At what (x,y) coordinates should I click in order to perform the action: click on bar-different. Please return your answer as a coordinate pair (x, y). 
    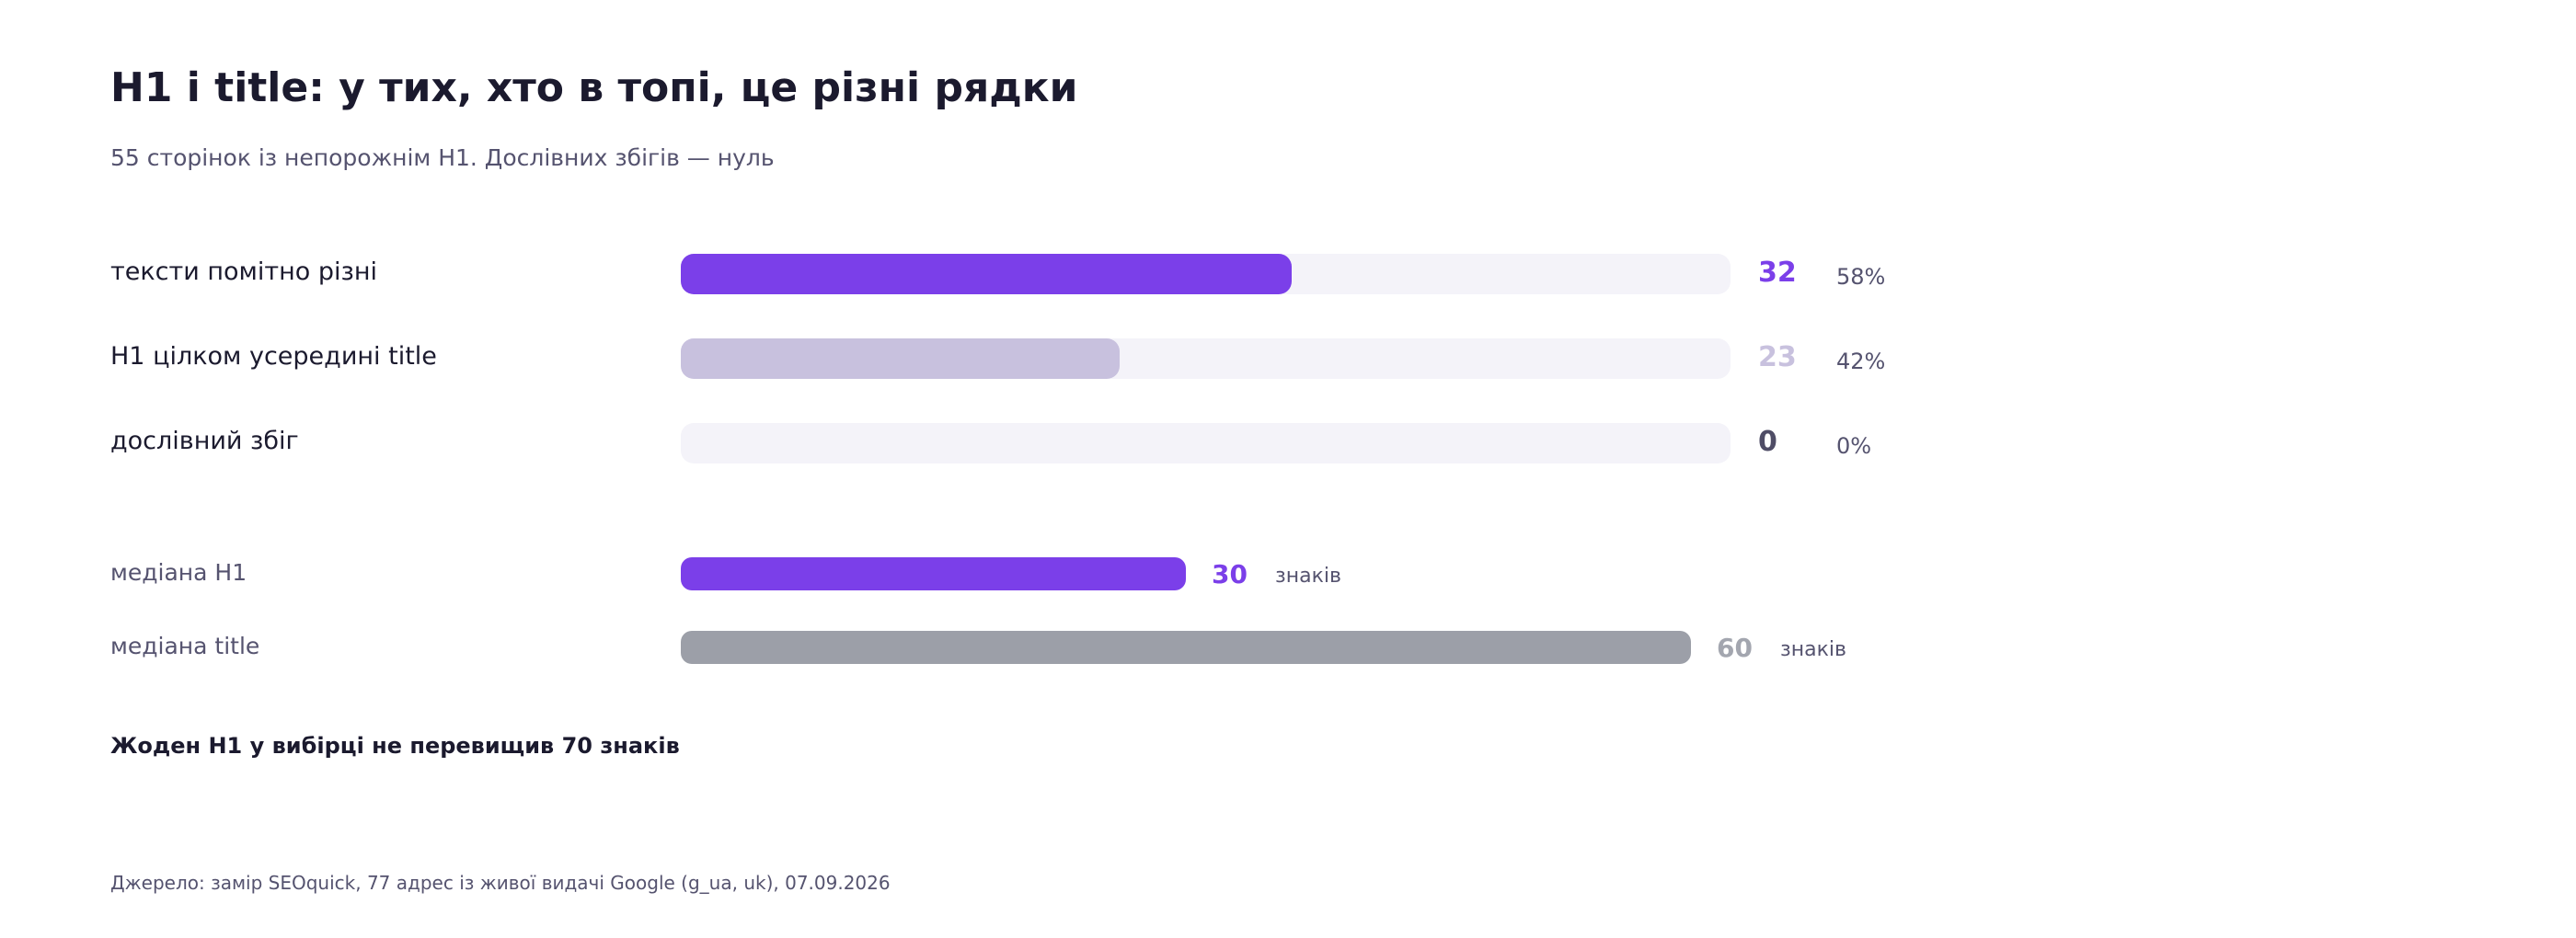
    Looking at the image, I should click on (986, 274).